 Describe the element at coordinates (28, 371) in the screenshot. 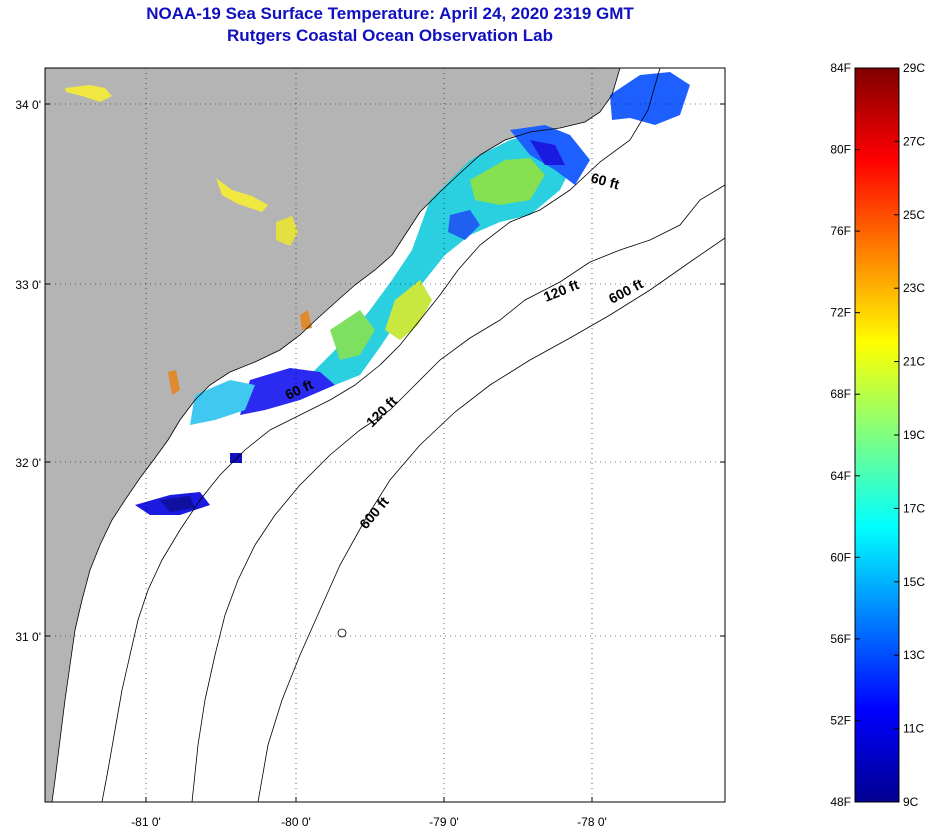

I see `lat-axis: 34 0' 33 0' 32 0' 31 0'` at that location.